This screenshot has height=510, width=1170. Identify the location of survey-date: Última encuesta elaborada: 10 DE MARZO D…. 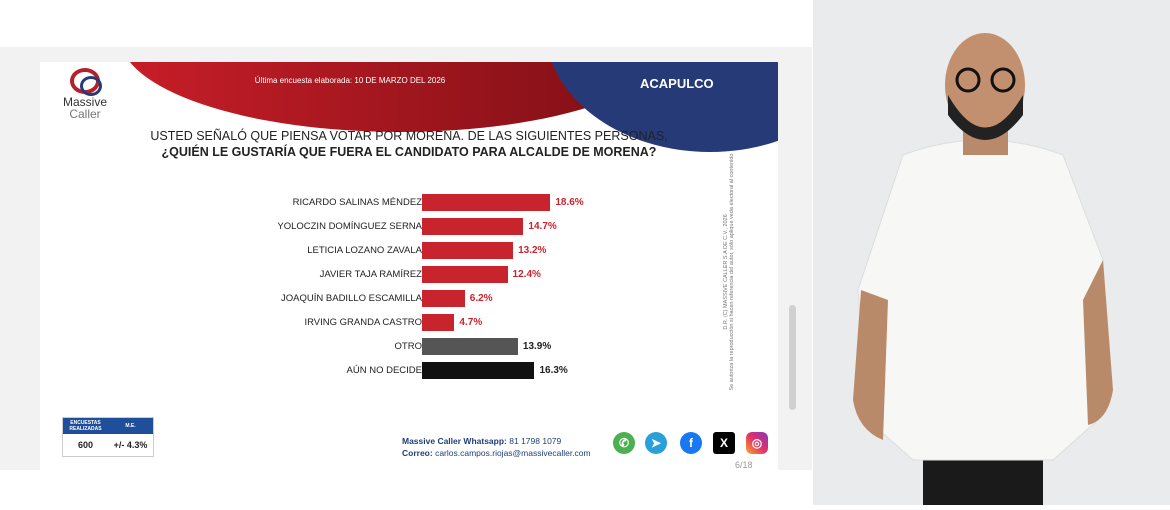
(350, 80).